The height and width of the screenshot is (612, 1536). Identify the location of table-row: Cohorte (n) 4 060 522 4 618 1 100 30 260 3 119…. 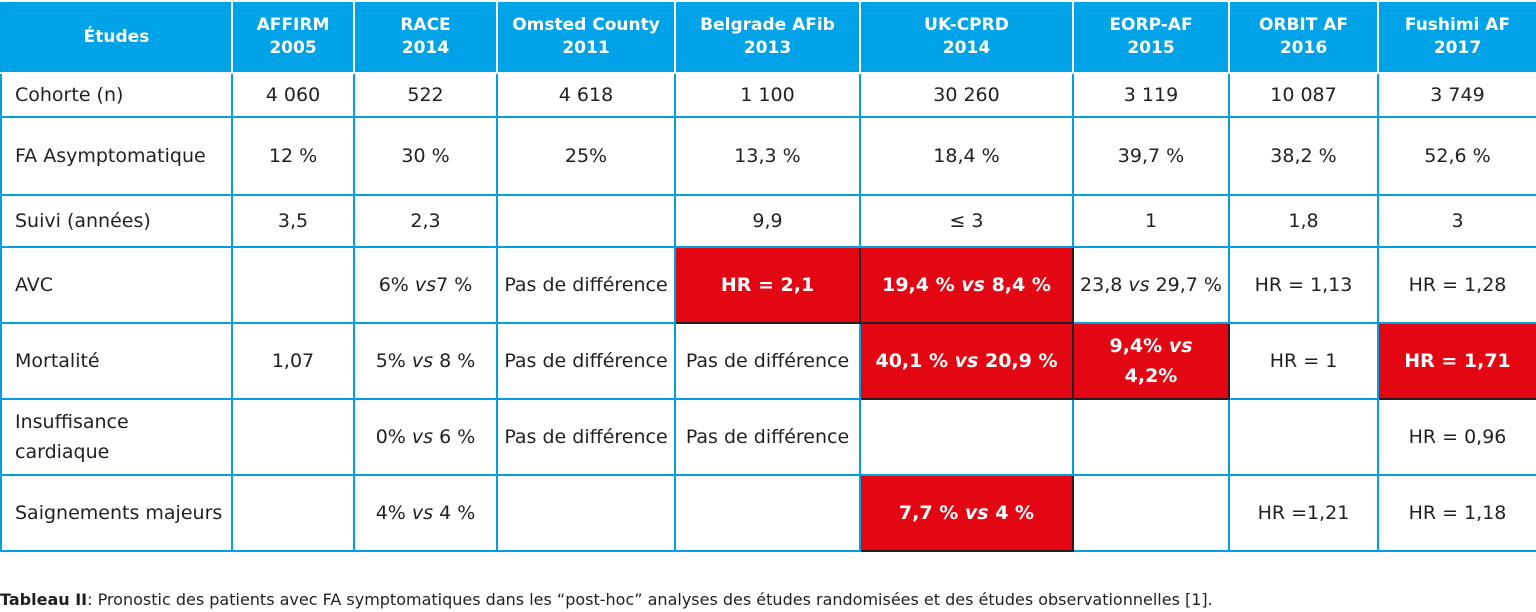
(768, 95).